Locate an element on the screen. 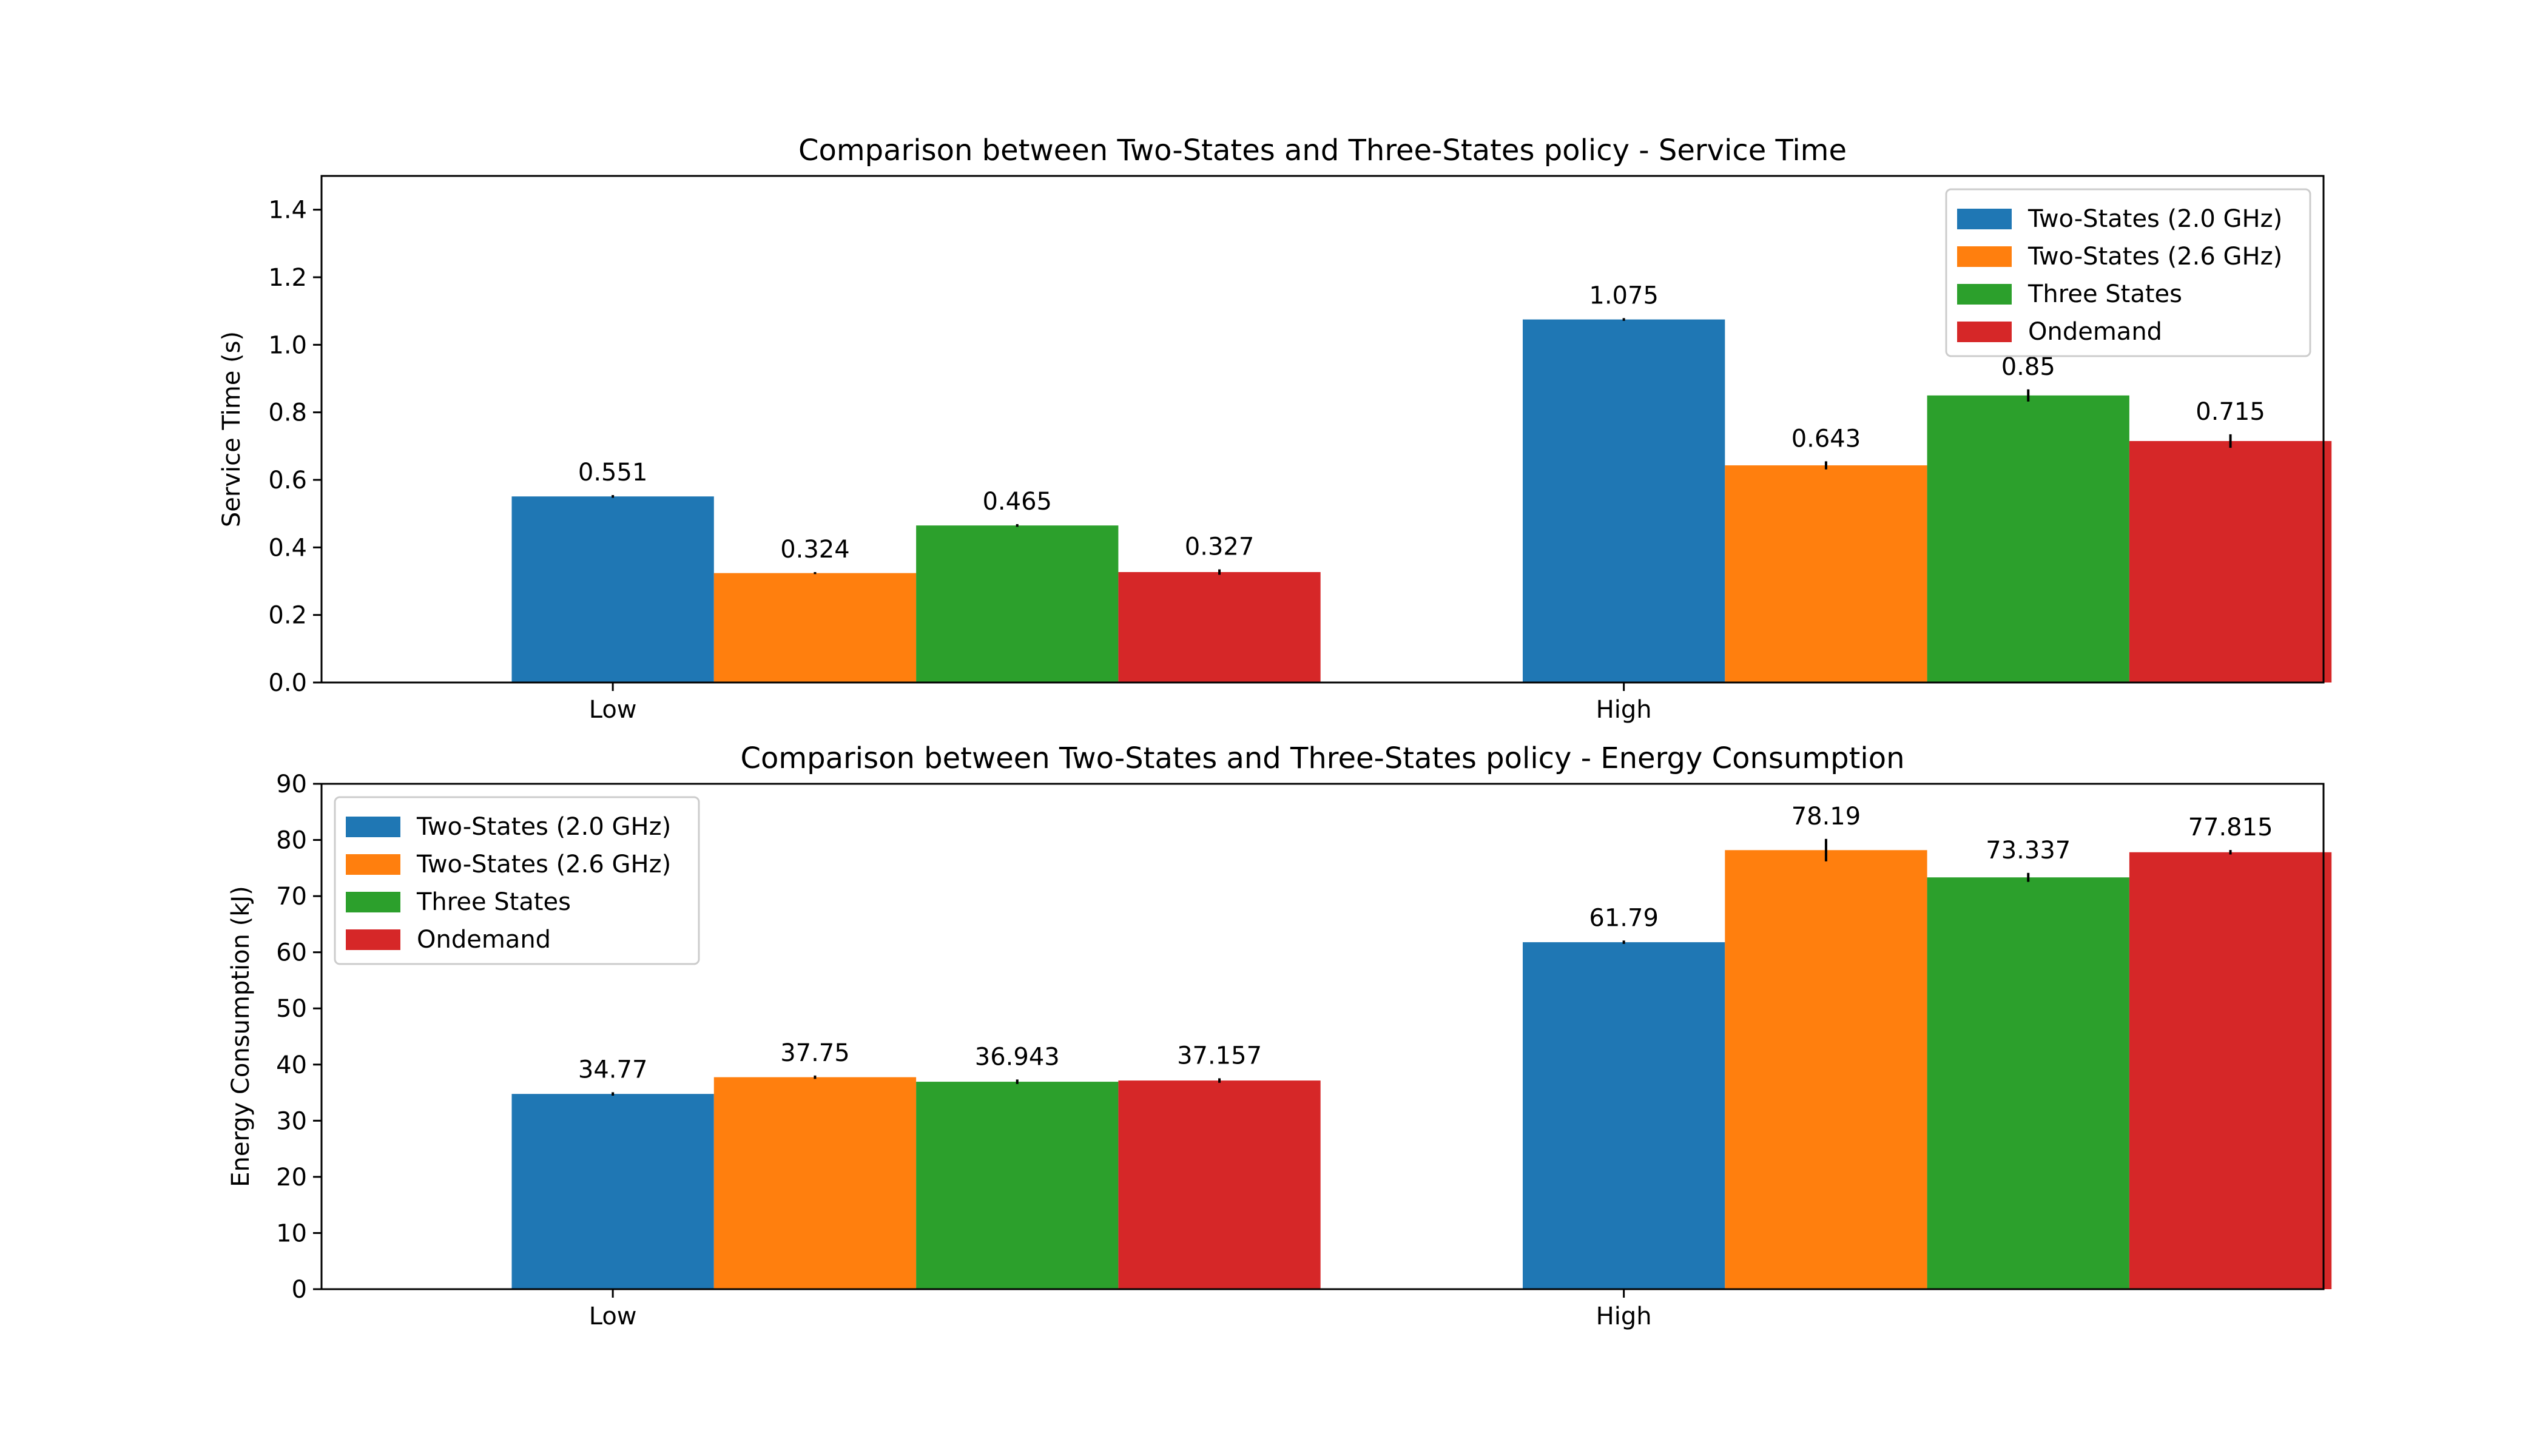 The width and height of the screenshot is (2548, 1456). y-axis-label: Service Time (s) is located at coordinates (232, 429).